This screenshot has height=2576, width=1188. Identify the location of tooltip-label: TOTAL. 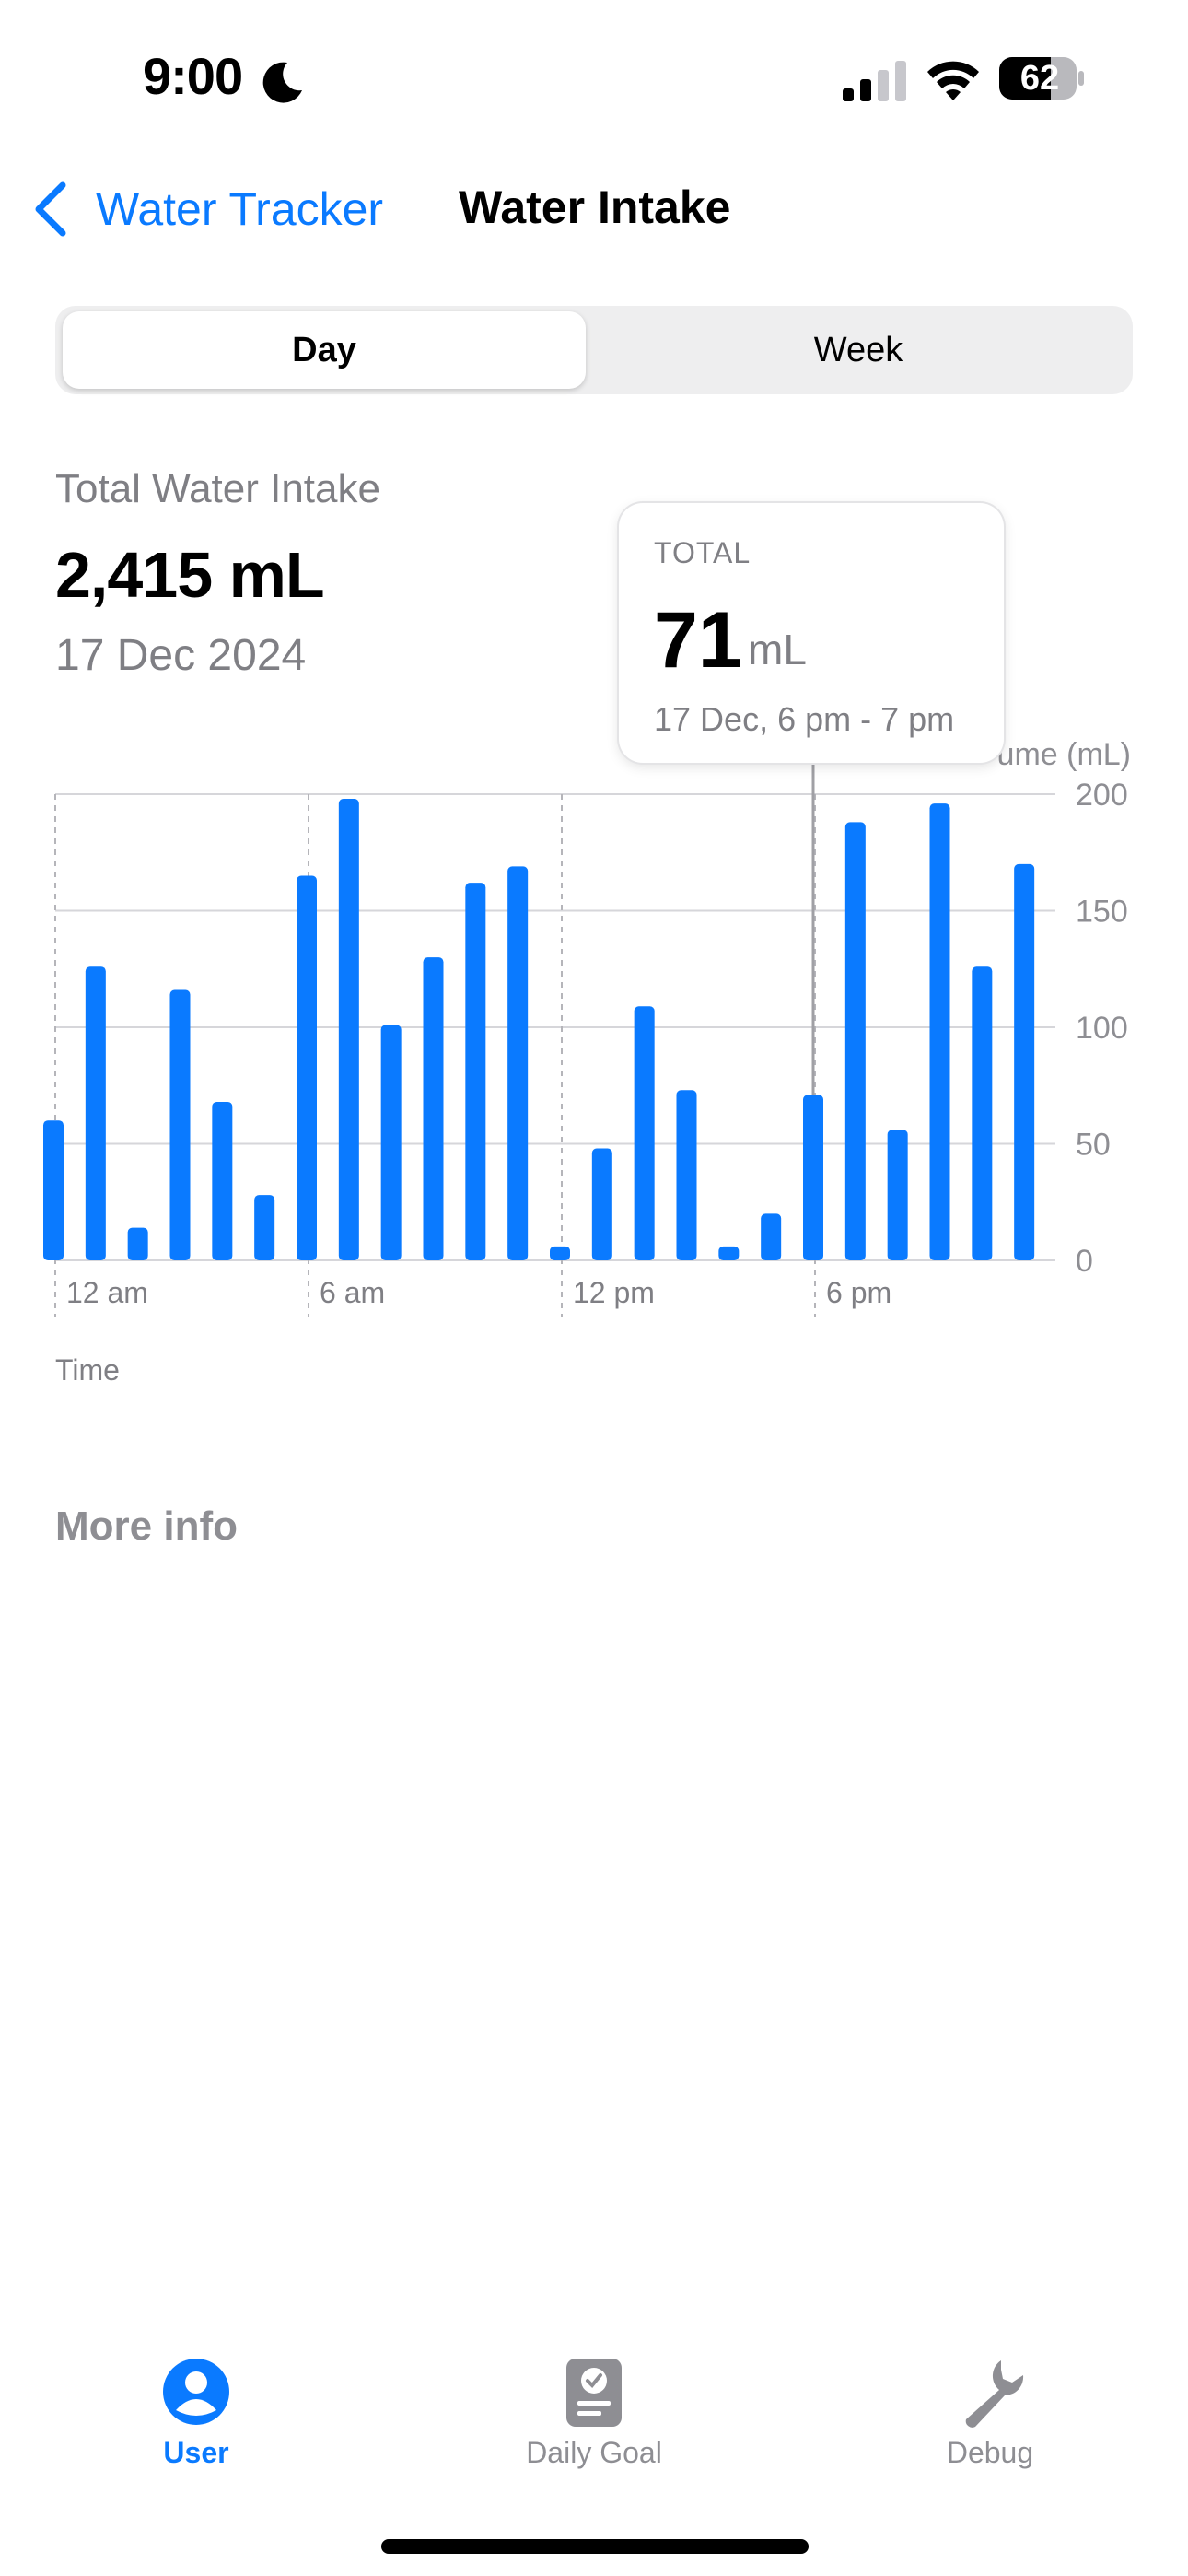
(702, 552).